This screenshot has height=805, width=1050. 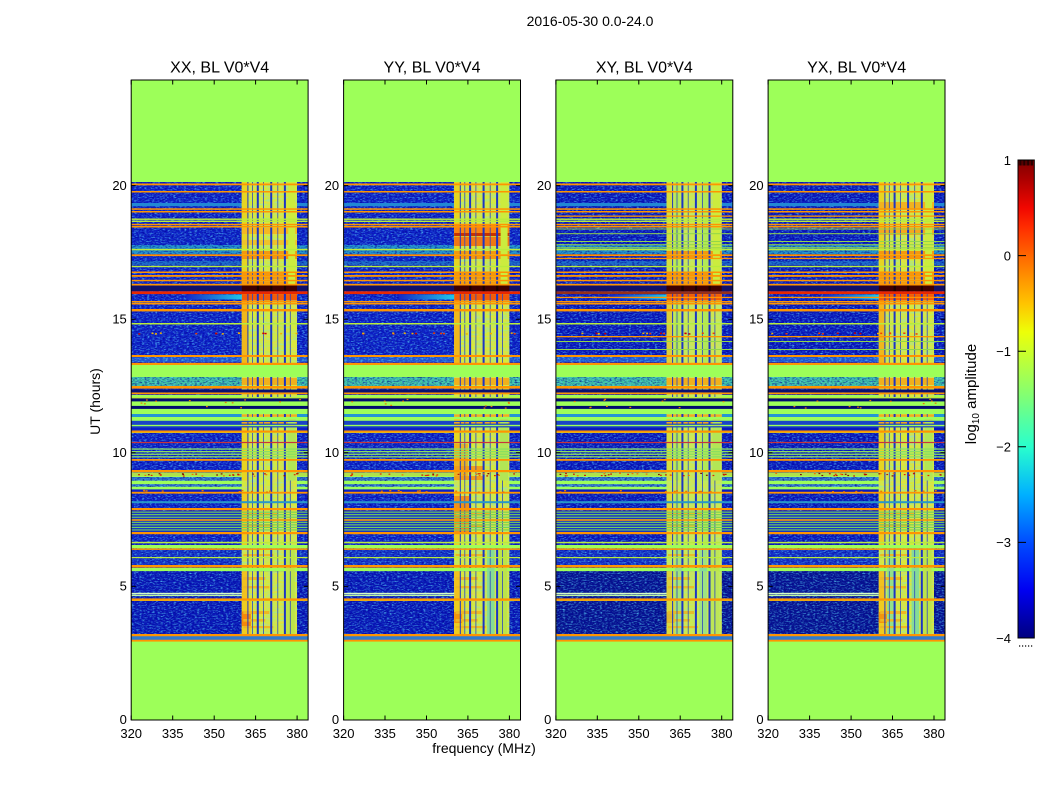 What do you see at coordinates (1003, 351) in the screenshot?
I see `svg-text: −1` at bounding box center [1003, 351].